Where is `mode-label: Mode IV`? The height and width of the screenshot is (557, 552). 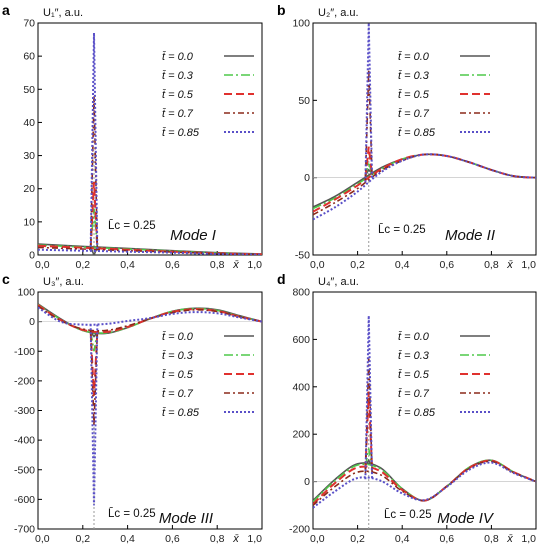 mode-label: Mode IV is located at coordinates (466, 518).